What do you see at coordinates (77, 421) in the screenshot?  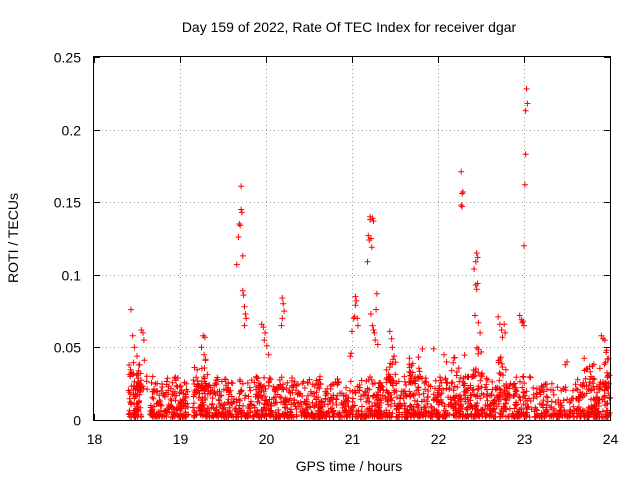 I see `y-tick-label: 0` at bounding box center [77, 421].